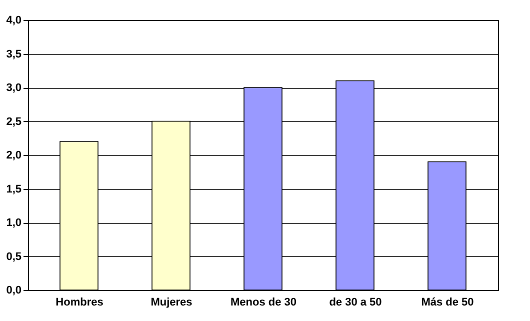 The width and height of the screenshot is (530, 321). What do you see at coordinates (447, 302) in the screenshot?
I see `x-tick-label: Más de 50` at bounding box center [447, 302].